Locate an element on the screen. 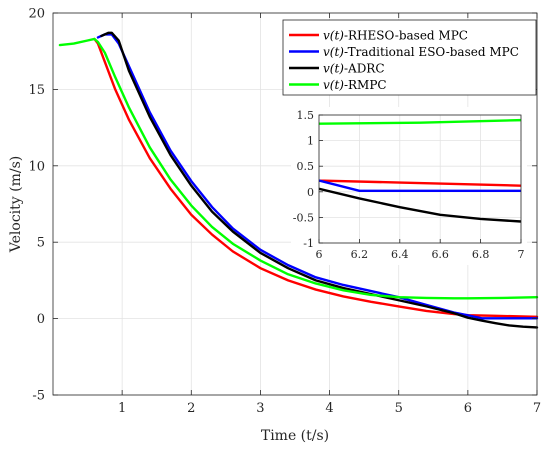 Image resolution: width=550 pixels, height=452 pixels. x-tick-label: 3 is located at coordinates (260, 408).